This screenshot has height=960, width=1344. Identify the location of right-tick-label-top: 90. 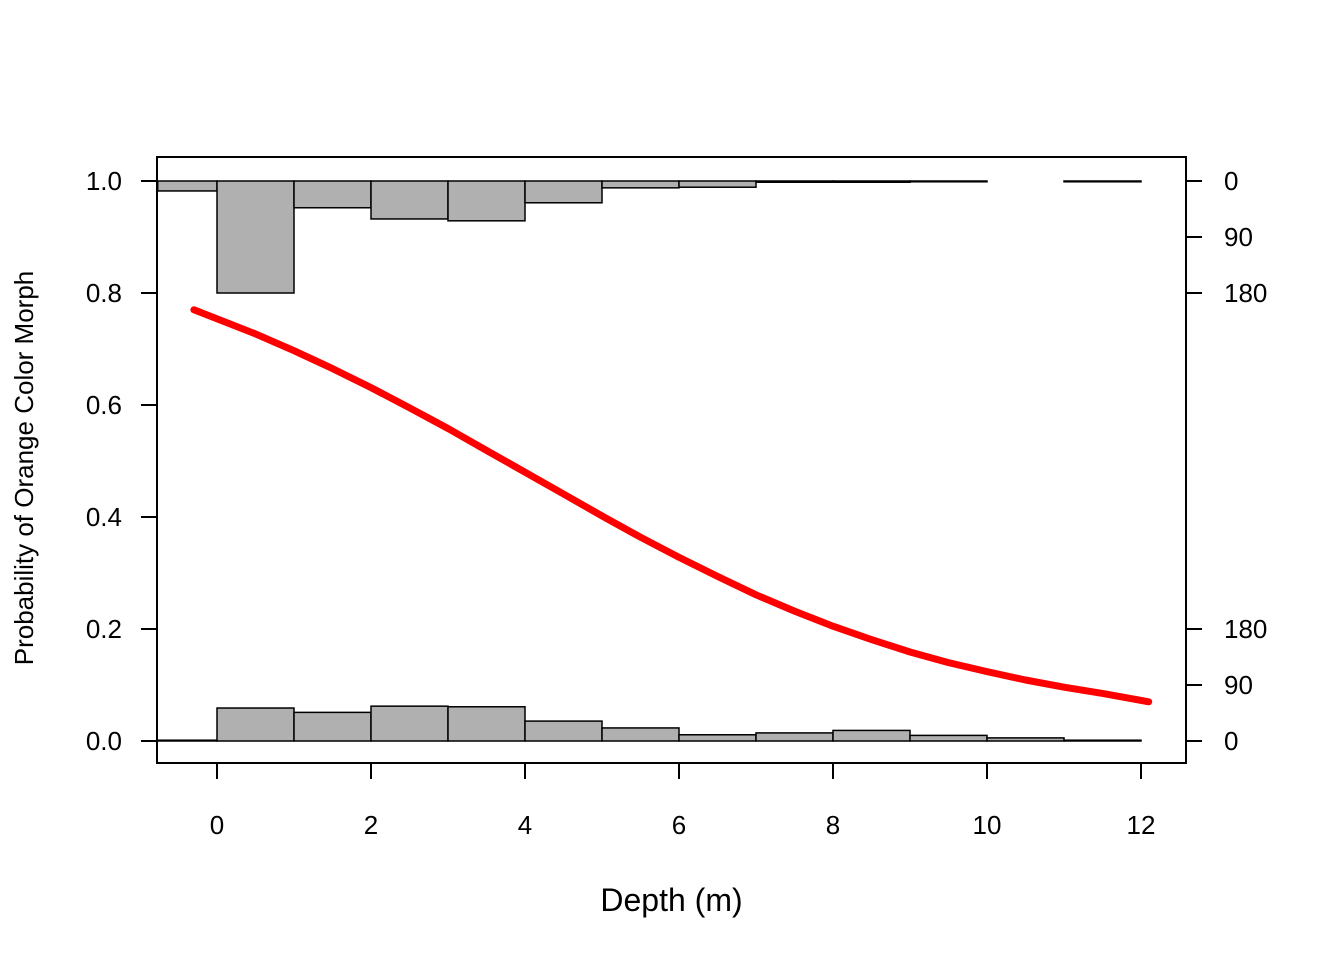
(1238, 237).